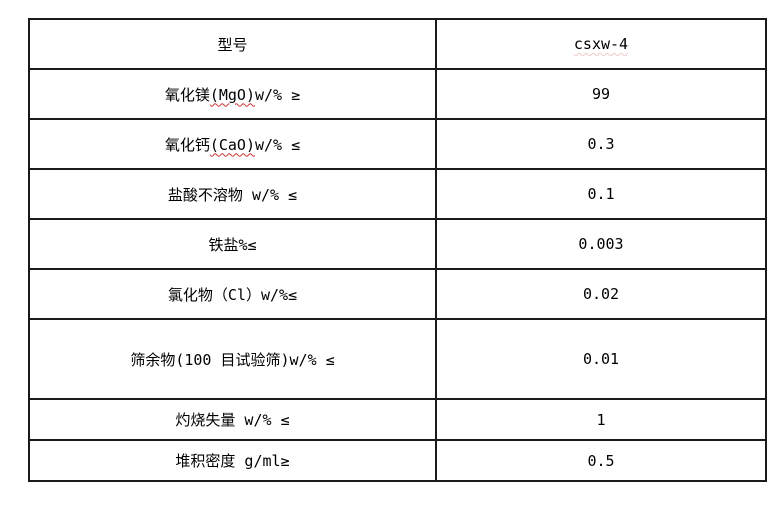 This screenshot has width=775, height=507. I want to click on param-label: 氧化镁, so click(187, 94).